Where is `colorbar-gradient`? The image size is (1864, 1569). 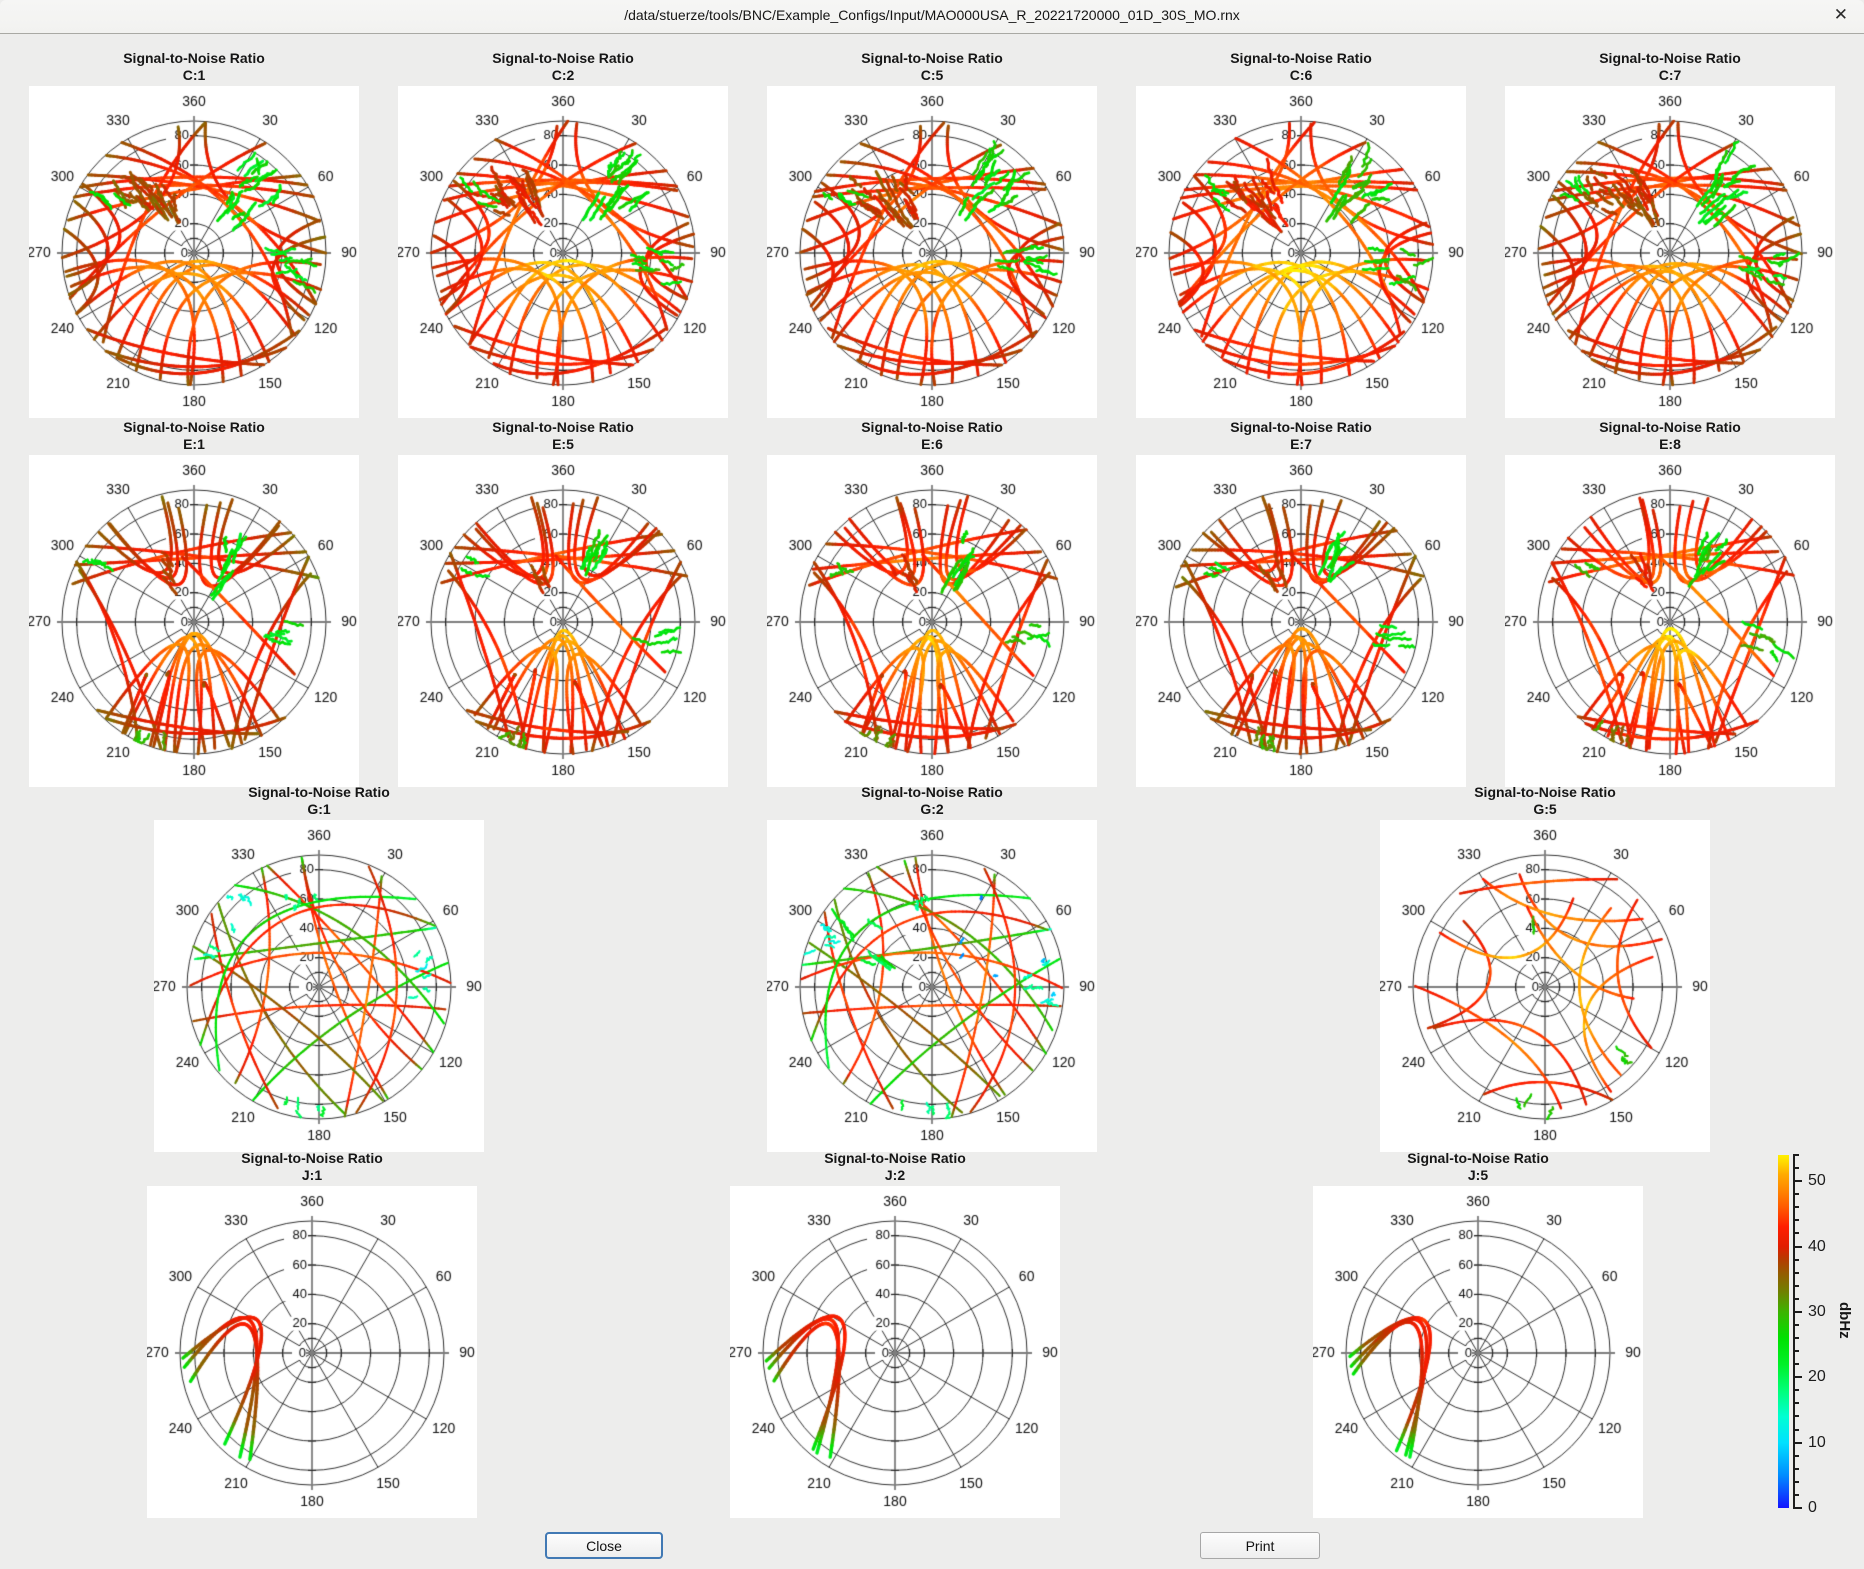 colorbar-gradient is located at coordinates (1783, 1331).